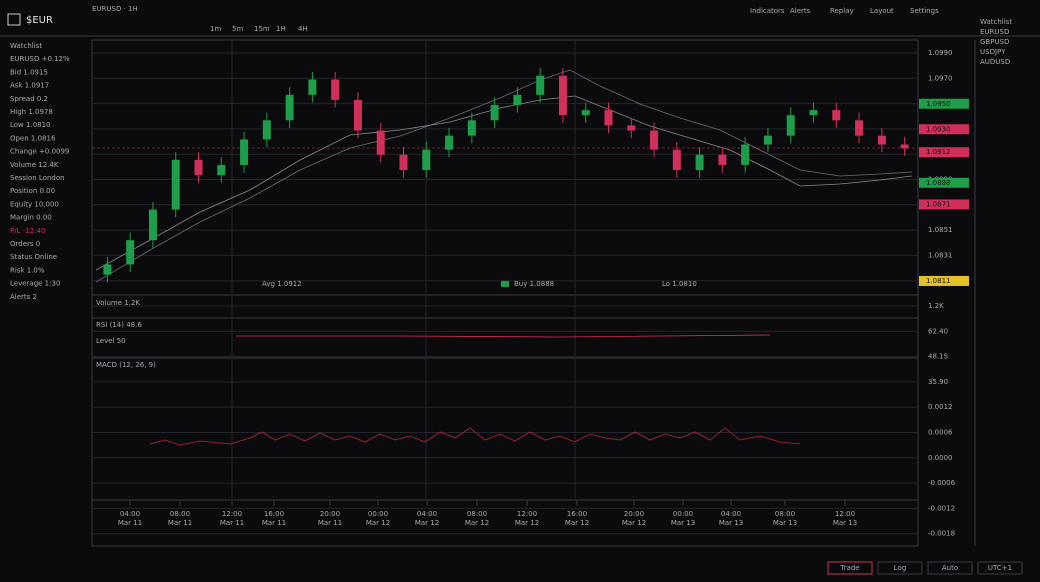 The image size is (1040, 582). What do you see at coordinates (882, 11) in the screenshot?
I see `toolbar-button: Layout` at bounding box center [882, 11].